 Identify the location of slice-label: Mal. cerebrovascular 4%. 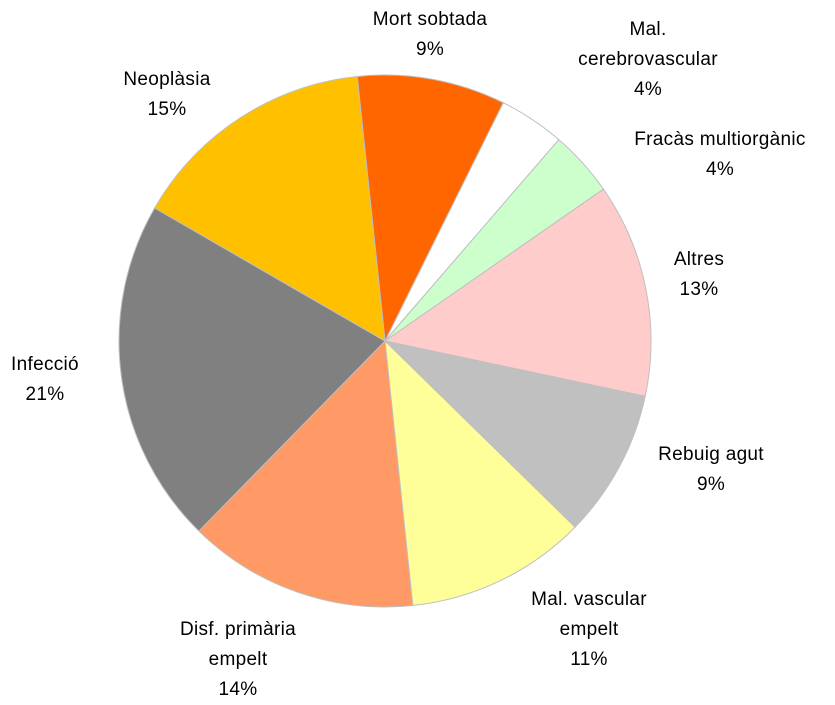
(648, 60).